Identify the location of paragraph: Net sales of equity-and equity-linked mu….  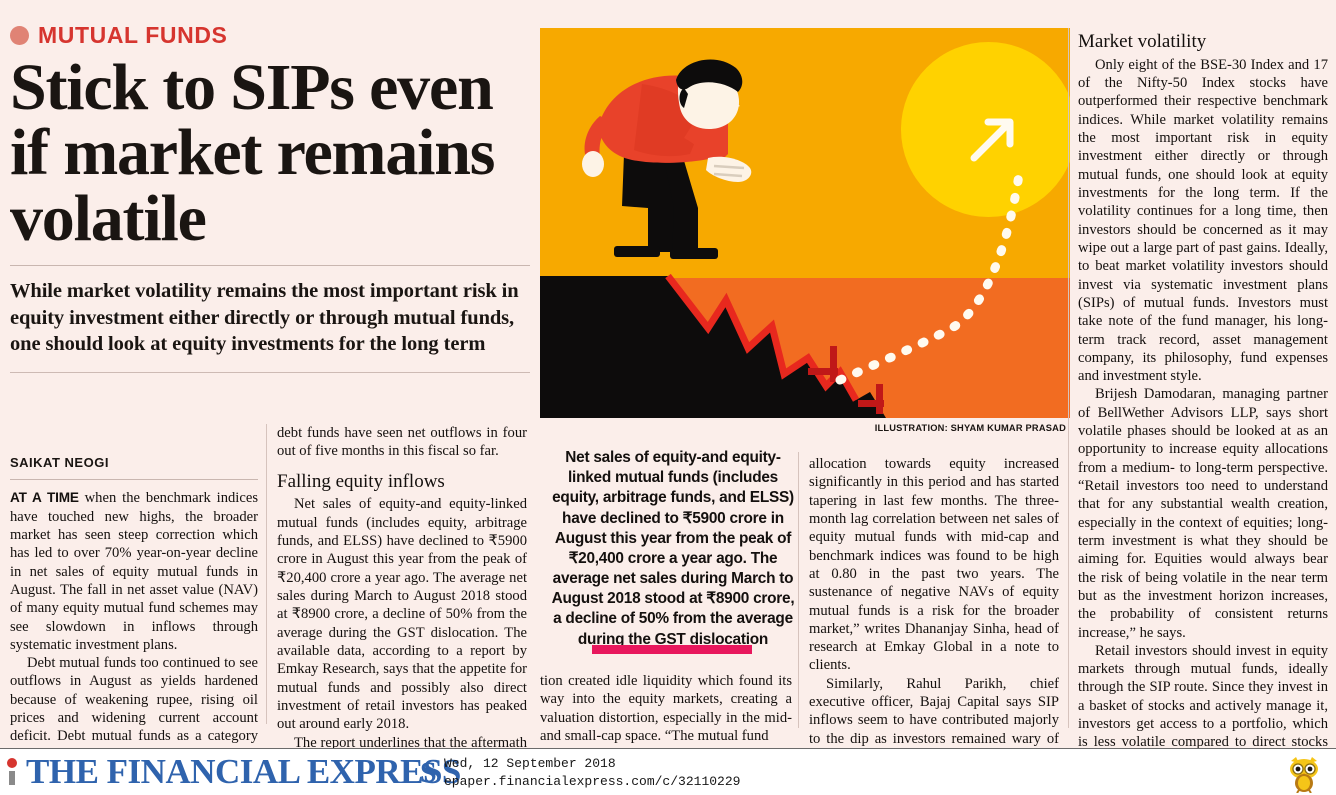
(402, 614).